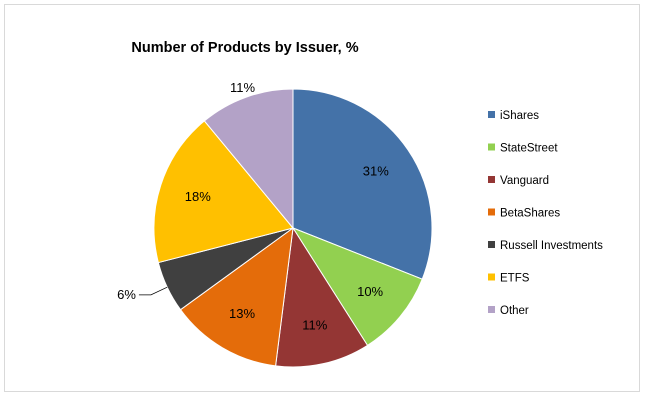  I want to click on legend-swatch-russell-investments, so click(491, 244).